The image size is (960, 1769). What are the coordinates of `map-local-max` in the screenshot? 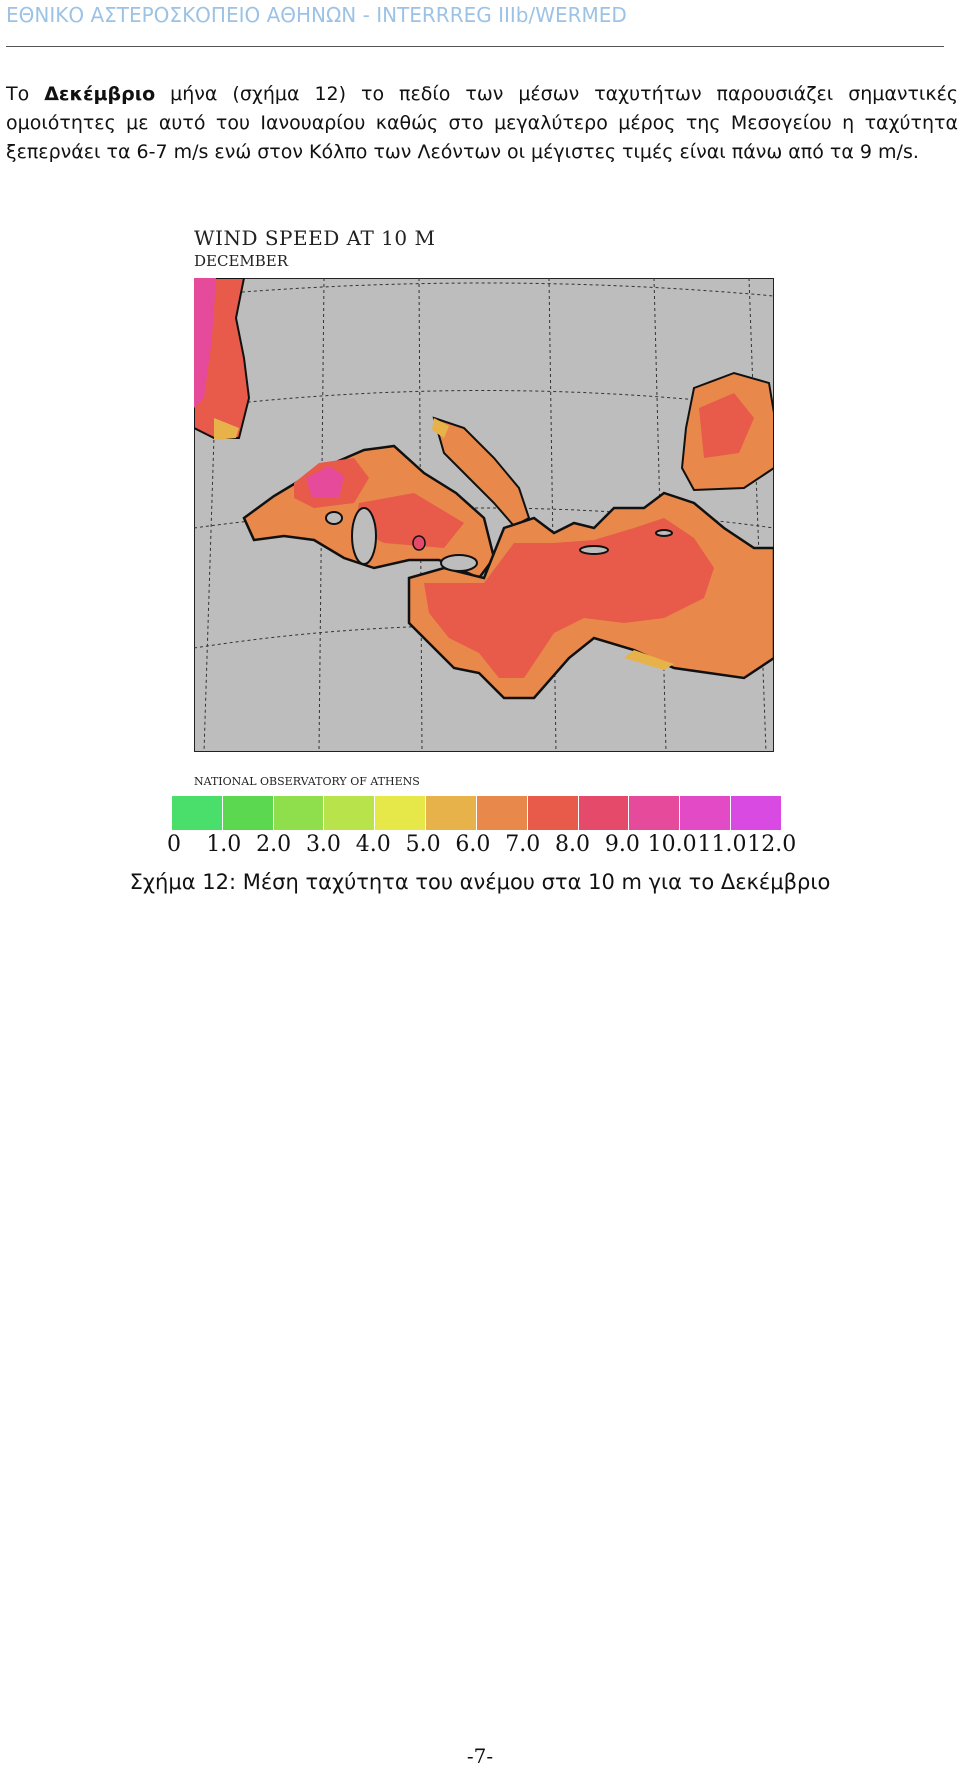 It's located at (419, 543).